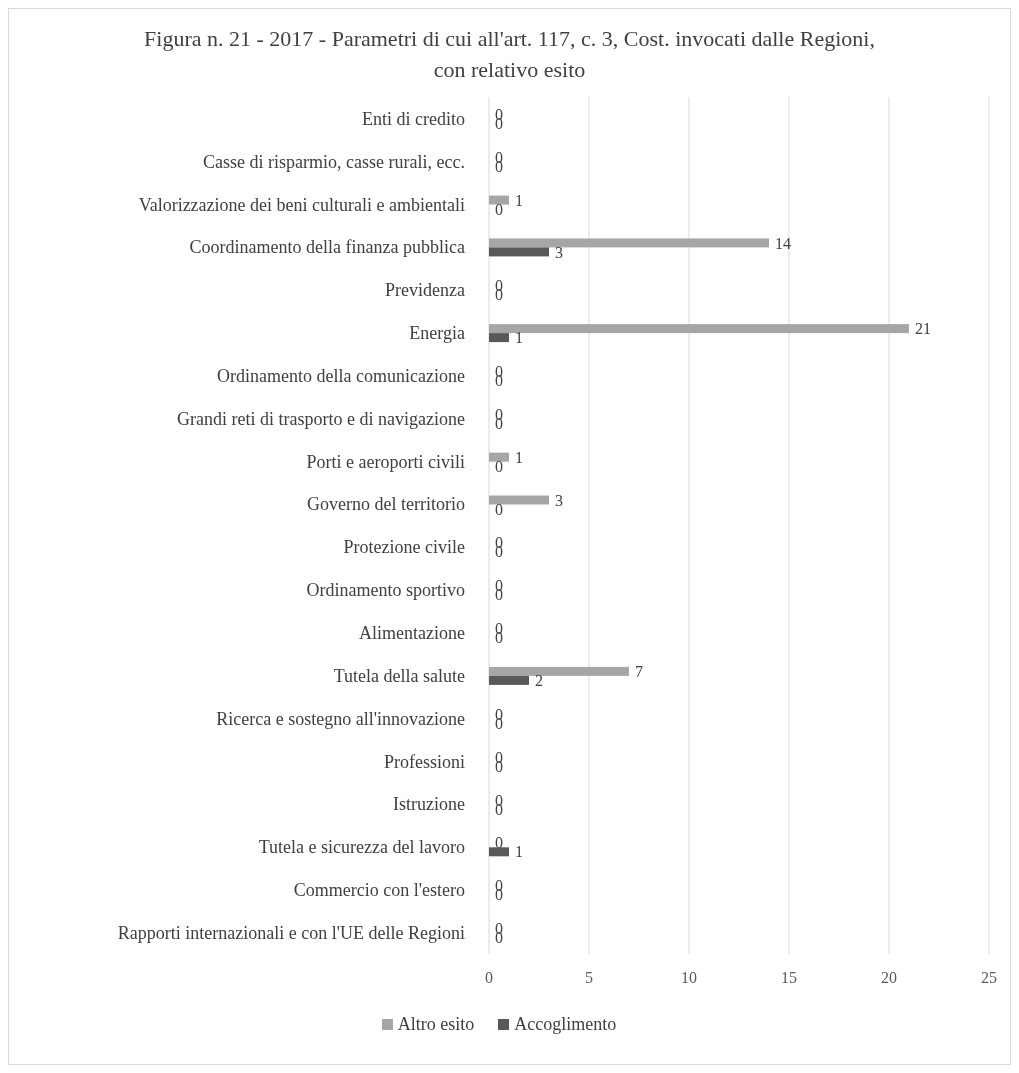 Image resolution: width=1019 pixels, height=1073 pixels. Describe the element at coordinates (889, 978) in the screenshot. I see `x-tick-label: 20` at that location.